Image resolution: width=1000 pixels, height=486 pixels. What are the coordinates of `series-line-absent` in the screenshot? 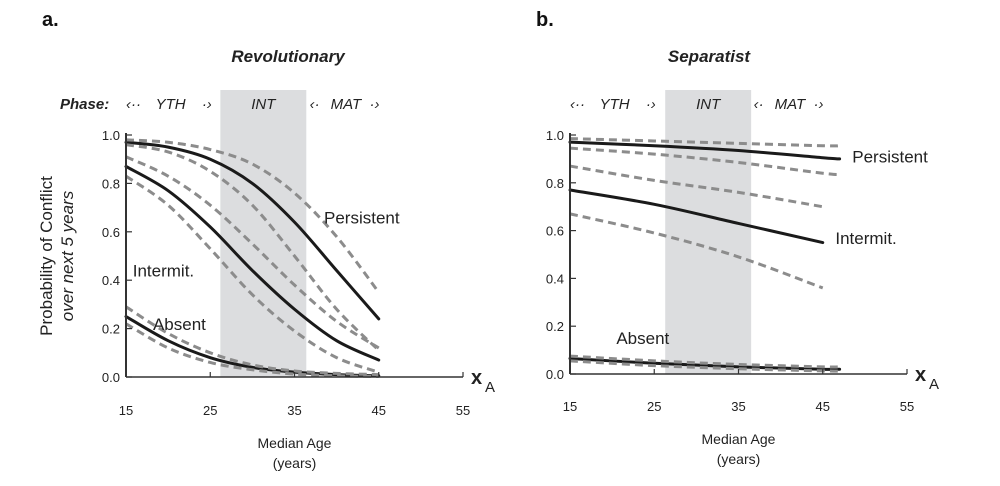 It's located at (705, 363).